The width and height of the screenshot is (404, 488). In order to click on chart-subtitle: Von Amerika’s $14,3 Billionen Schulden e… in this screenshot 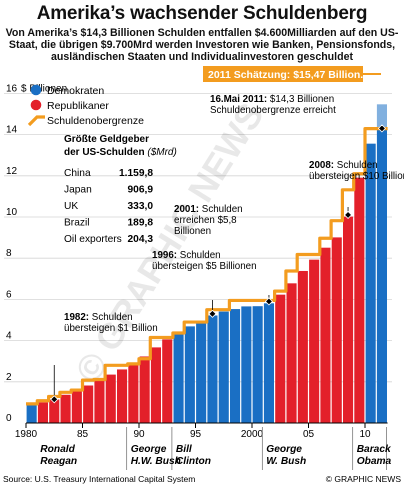, I will do `click(202, 45)`.